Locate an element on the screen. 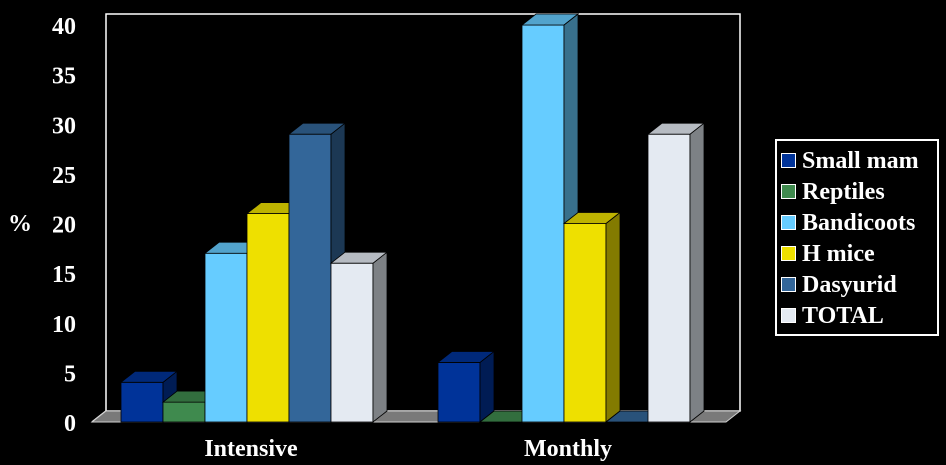 This screenshot has width=946, height=465. bar-monthly-small-mam is located at coordinates (466, 386).